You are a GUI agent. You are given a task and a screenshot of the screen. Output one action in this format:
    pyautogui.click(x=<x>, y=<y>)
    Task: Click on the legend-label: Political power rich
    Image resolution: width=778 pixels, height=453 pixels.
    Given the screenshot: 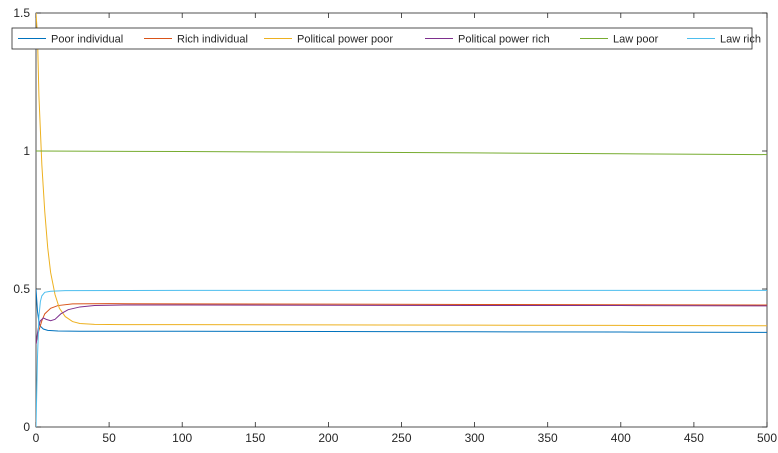 What is the action you would take?
    pyautogui.click(x=504, y=40)
    